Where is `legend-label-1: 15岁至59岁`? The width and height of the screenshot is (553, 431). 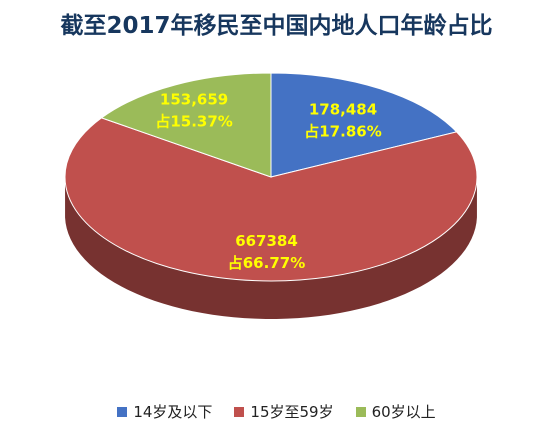 legend-label-1: 15岁至59岁 is located at coordinates (292, 412).